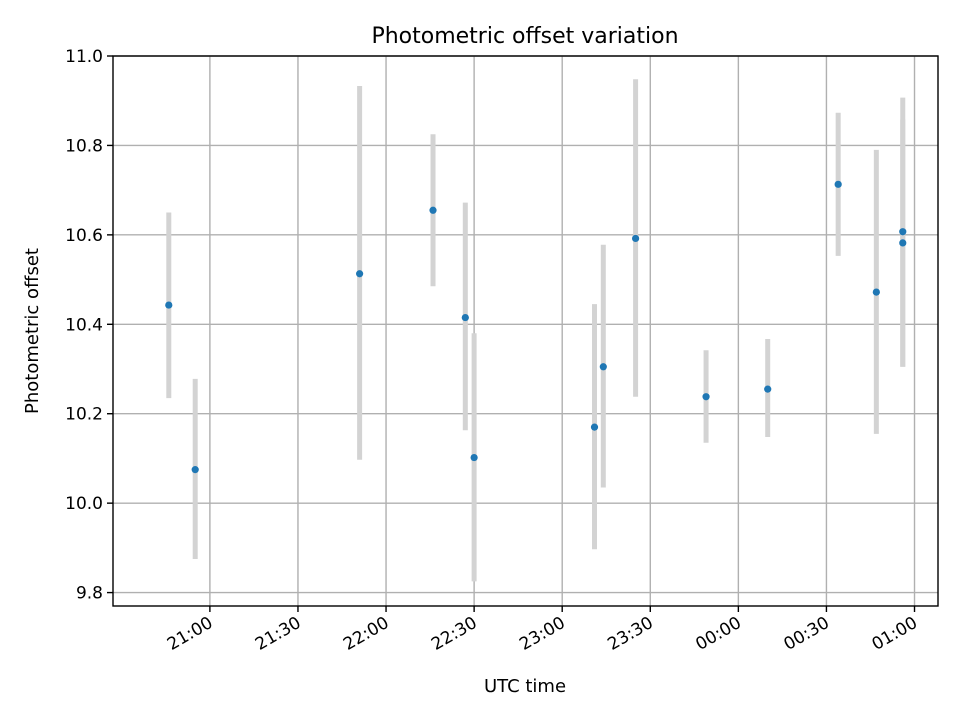 The height and width of the screenshot is (720, 960). Describe the element at coordinates (190, 634) in the screenshot. I see `x-tick-label: 21:00` at that location.